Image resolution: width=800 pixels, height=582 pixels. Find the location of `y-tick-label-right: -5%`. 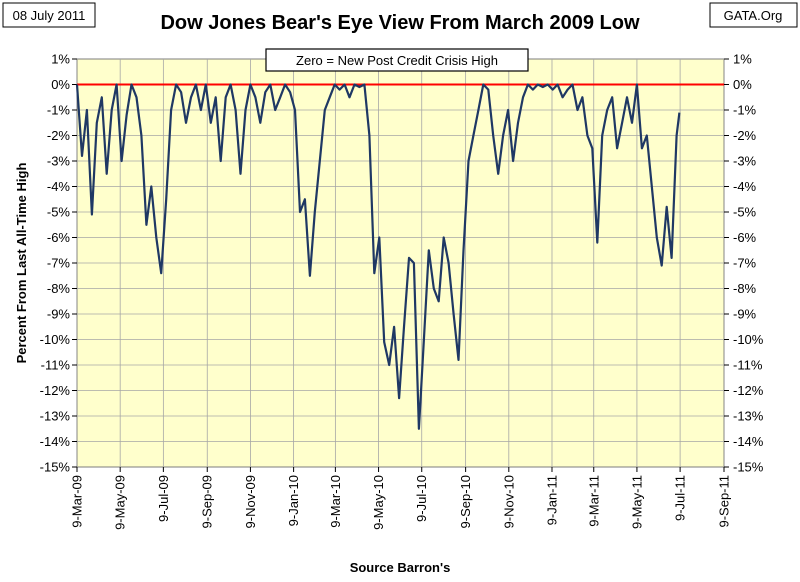

y-tick-label-right: -5% is located at coordinates (745, 212).